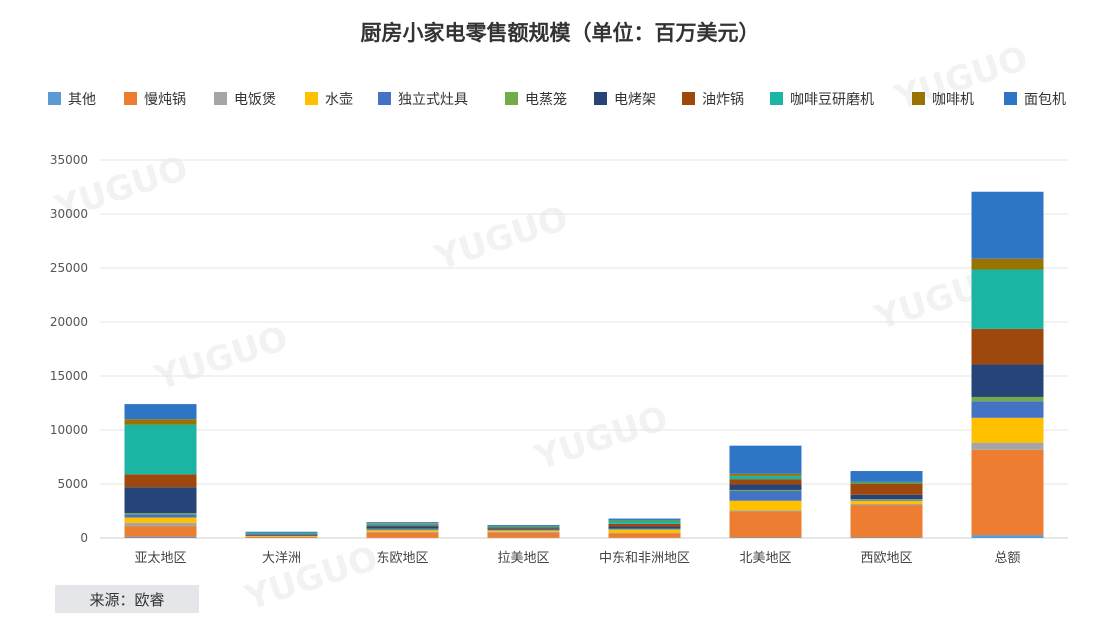 The height and width of the screenshot is (618, 1108). I want to click on legend-label: 油炸锅, so click(723, 100).